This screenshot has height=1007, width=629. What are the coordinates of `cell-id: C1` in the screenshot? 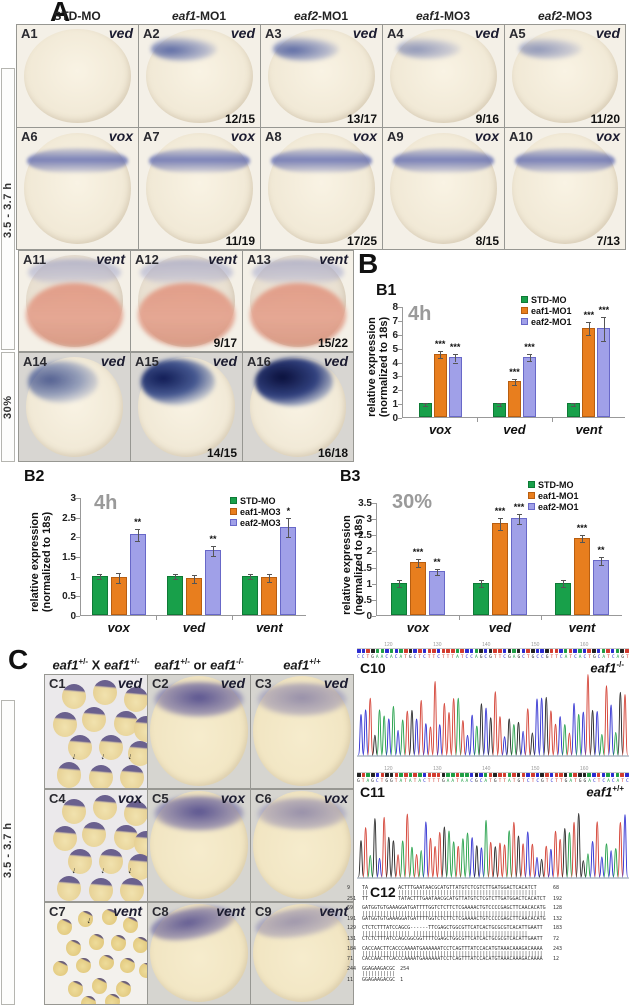 It's located at (57, 683).